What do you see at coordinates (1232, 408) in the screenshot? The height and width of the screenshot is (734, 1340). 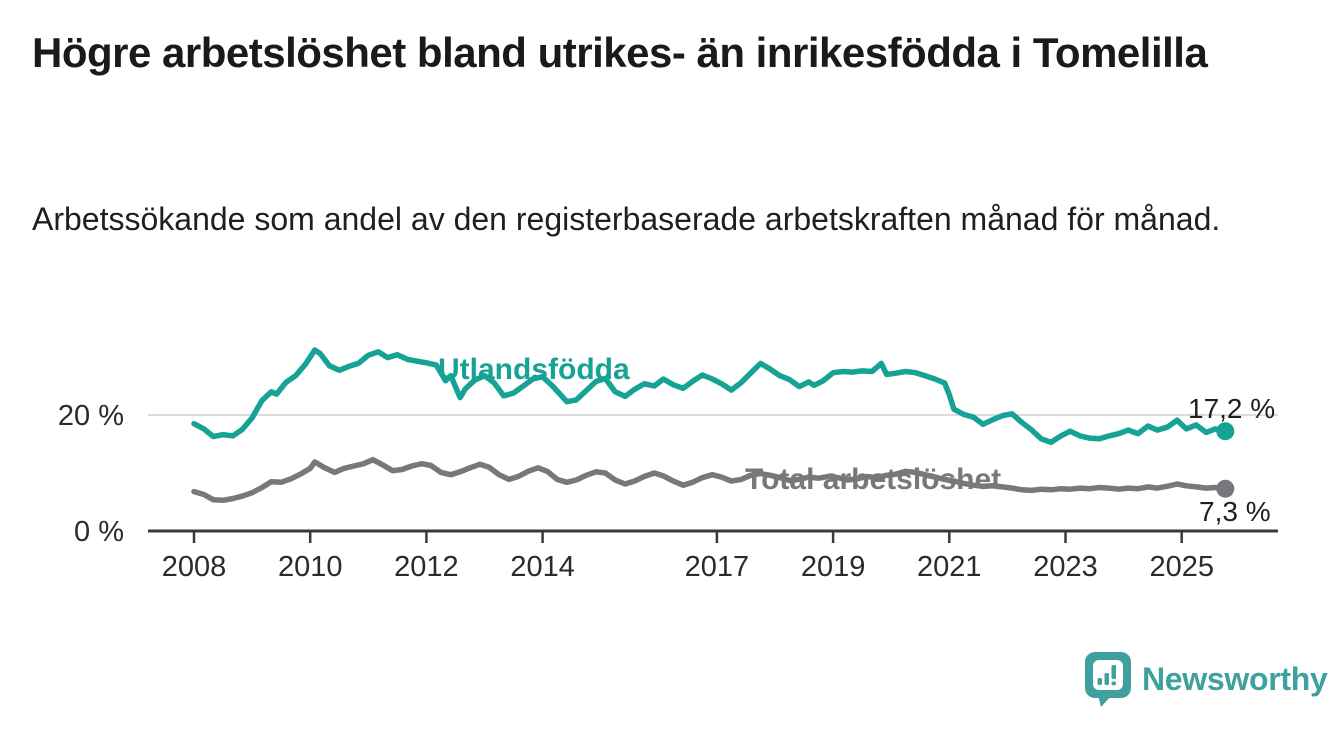 I see `end-value-label-utlandsfodda: 17,2 %` at bounding box center [1232, 408].